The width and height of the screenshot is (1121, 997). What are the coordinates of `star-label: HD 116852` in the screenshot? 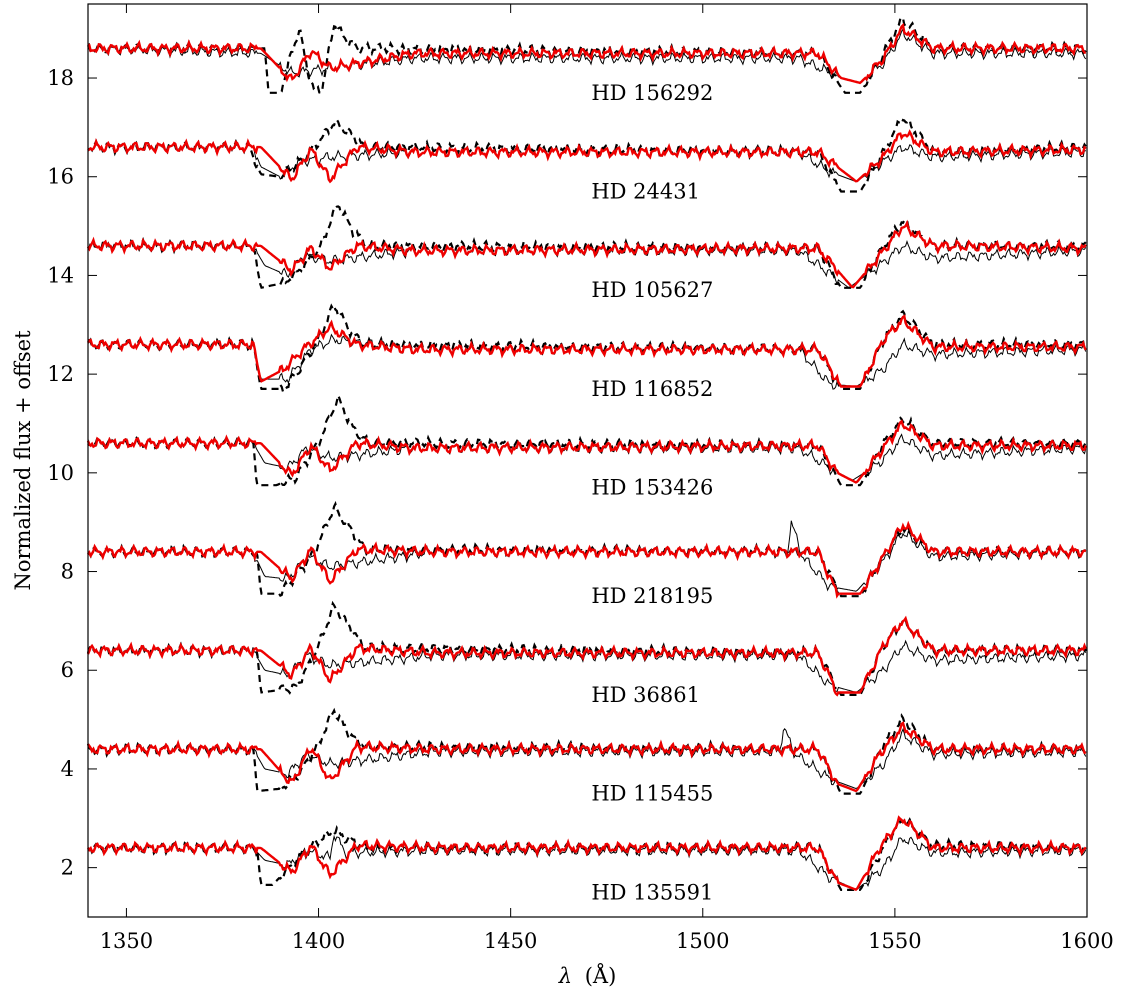 It's located at (652, 389).